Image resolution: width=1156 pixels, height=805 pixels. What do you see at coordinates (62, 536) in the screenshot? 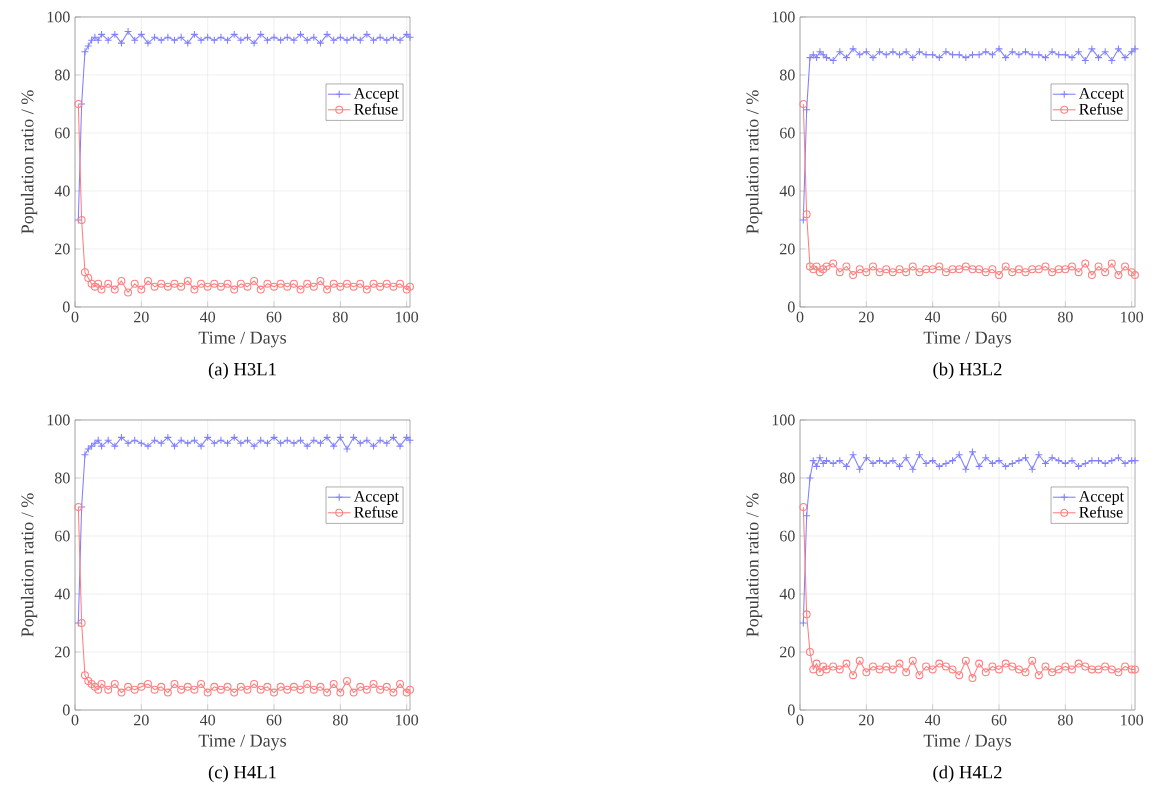
I see `y-tick-label: 60` at bounding box center [62, 536].